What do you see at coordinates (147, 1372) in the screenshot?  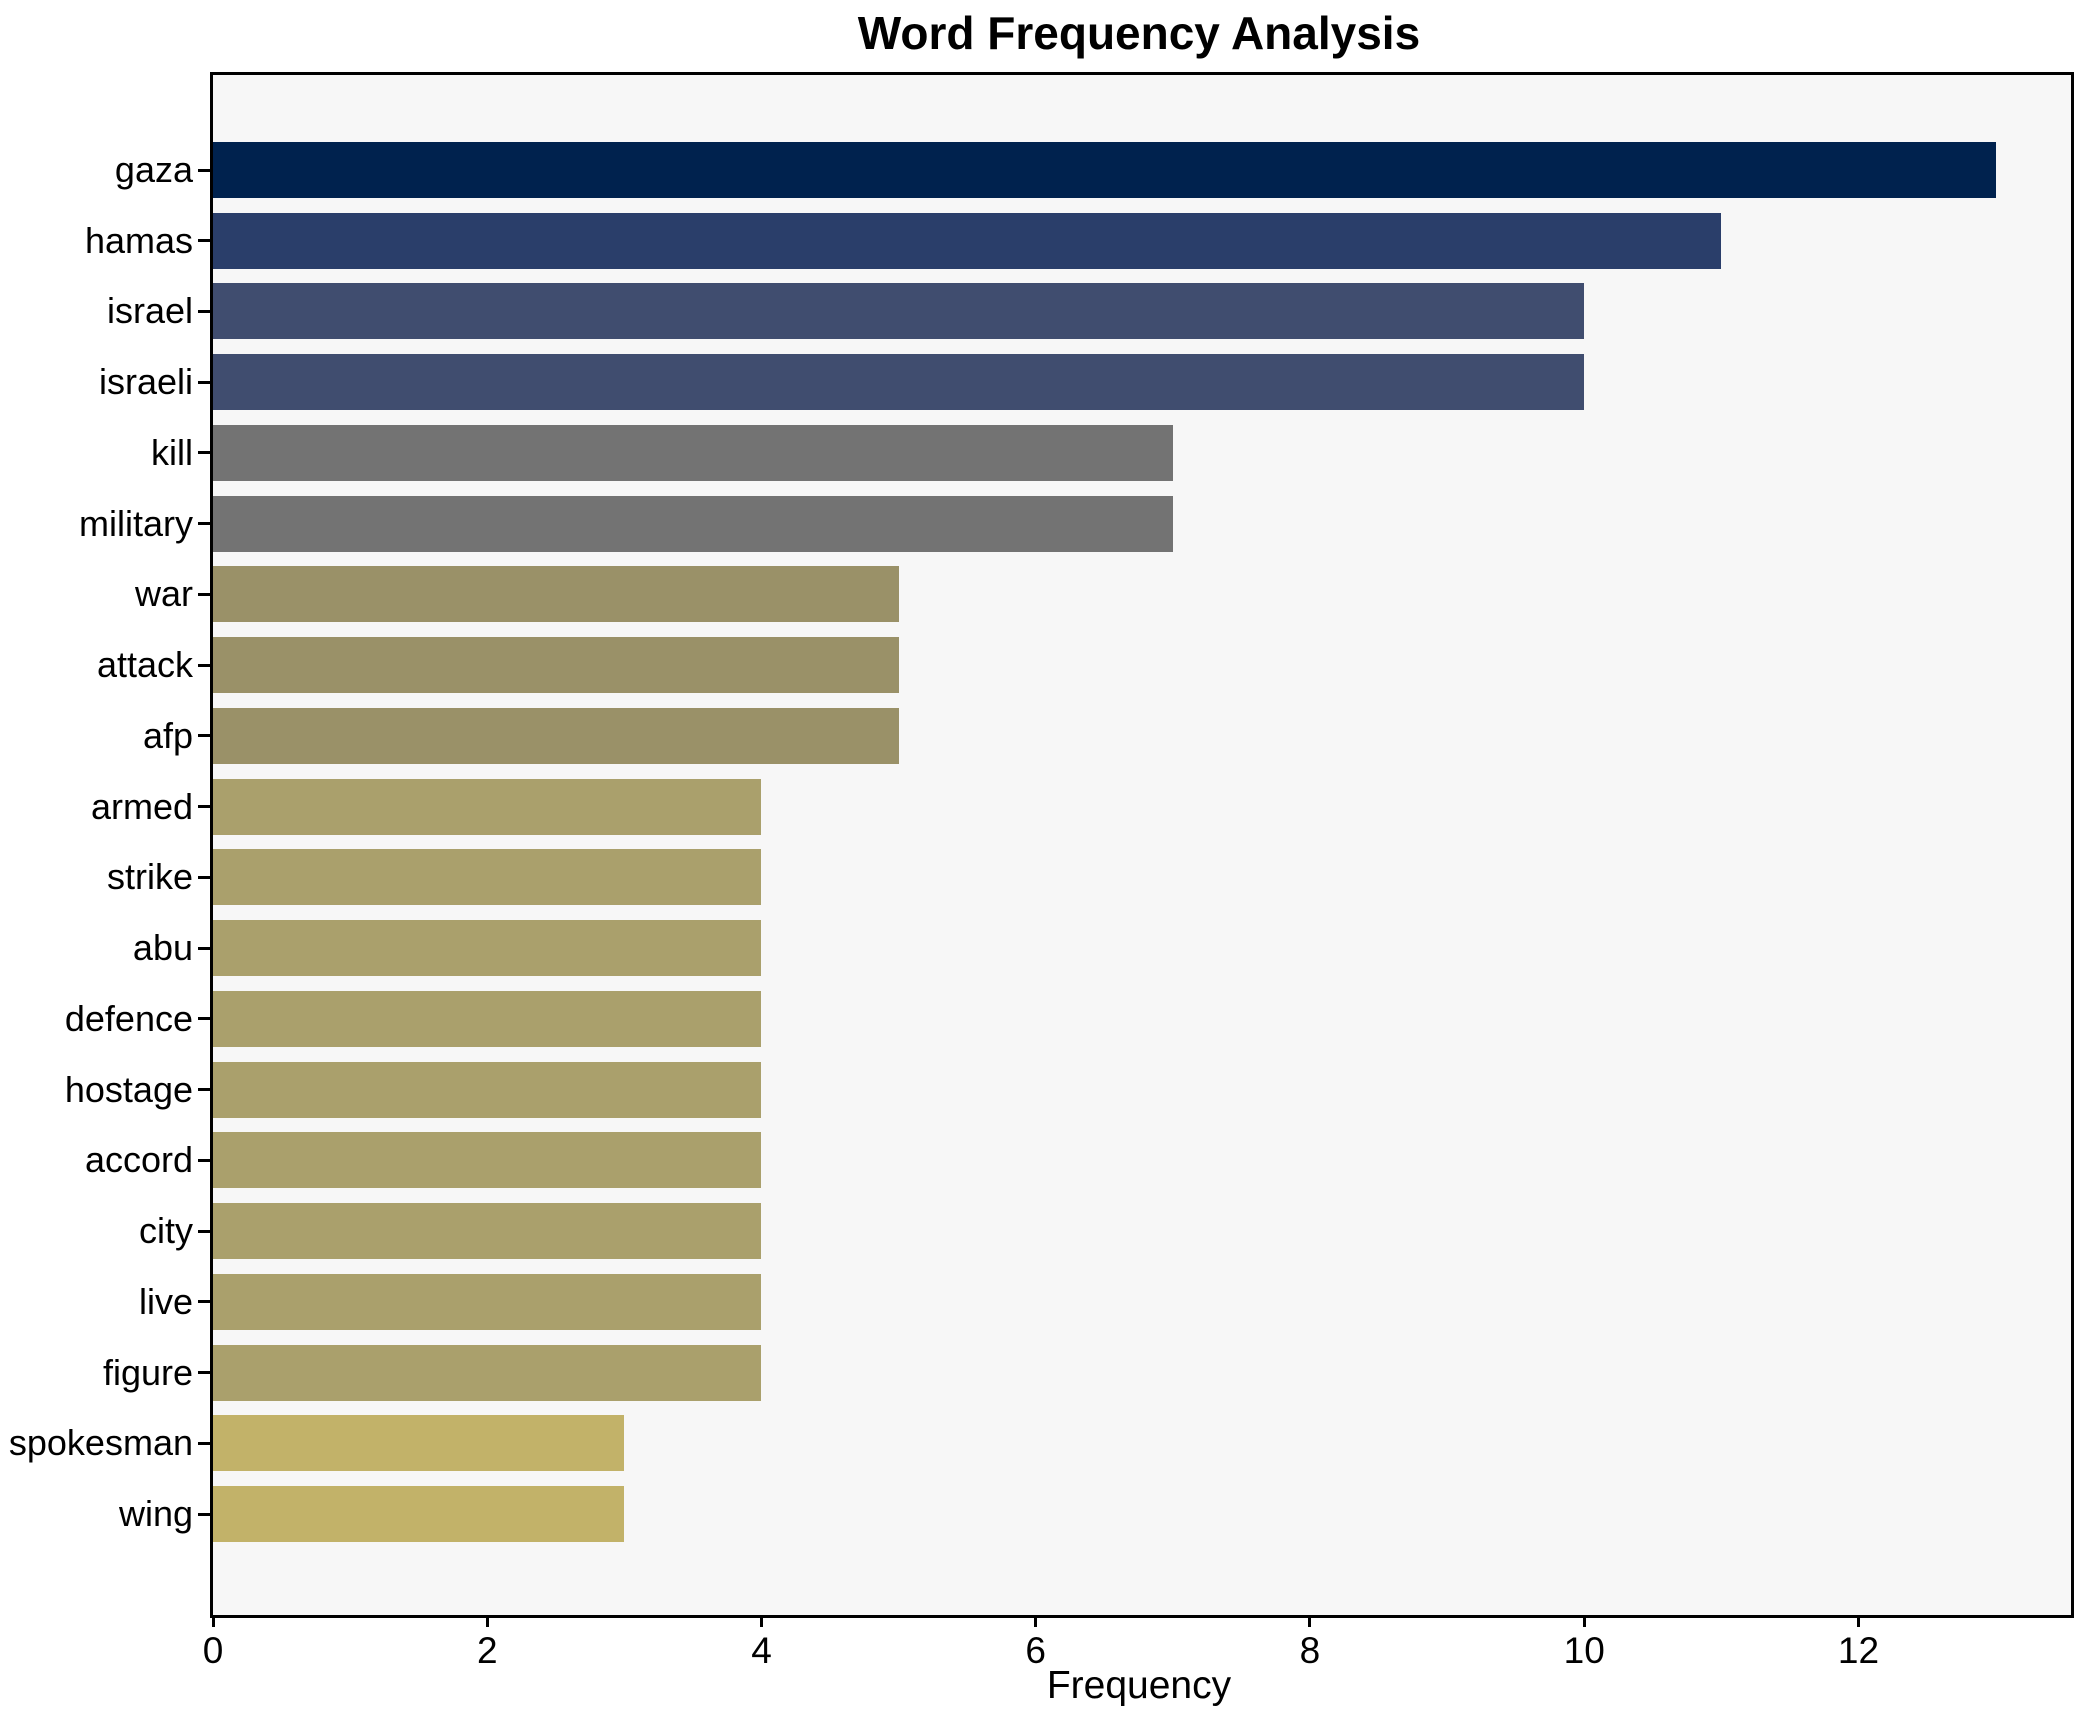 I see `y-tick-label-figure: figure` at bounding box center [147, 1372].